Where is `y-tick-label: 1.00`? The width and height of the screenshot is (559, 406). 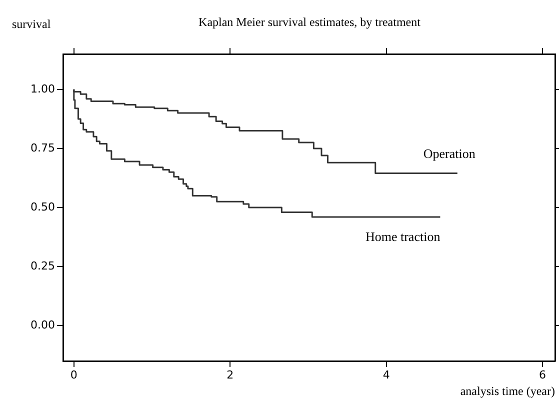 y-tick-label: 1.00 is located at coordinates (42, 89).